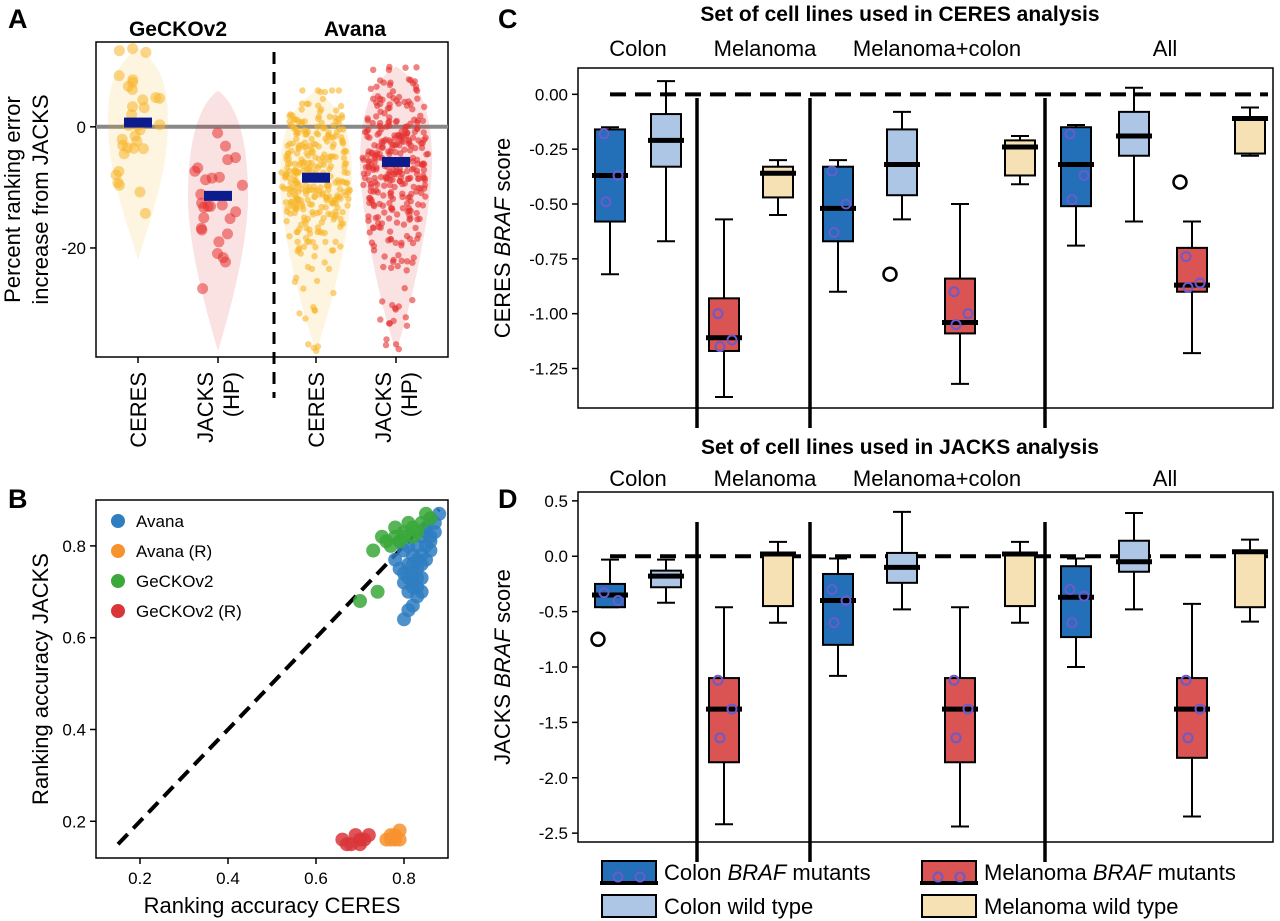  I want to click on legend-label-colon_mut-part: mutants, so click(828, 872).